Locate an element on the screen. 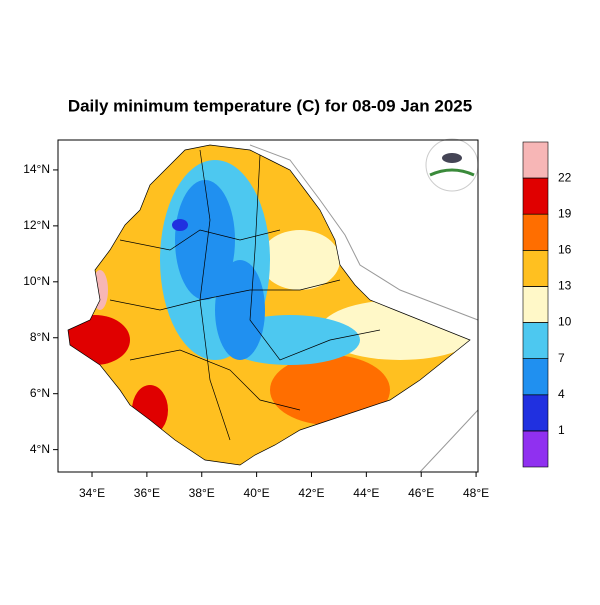  colorbar-label: 4 is located at coordinates (561, 394).